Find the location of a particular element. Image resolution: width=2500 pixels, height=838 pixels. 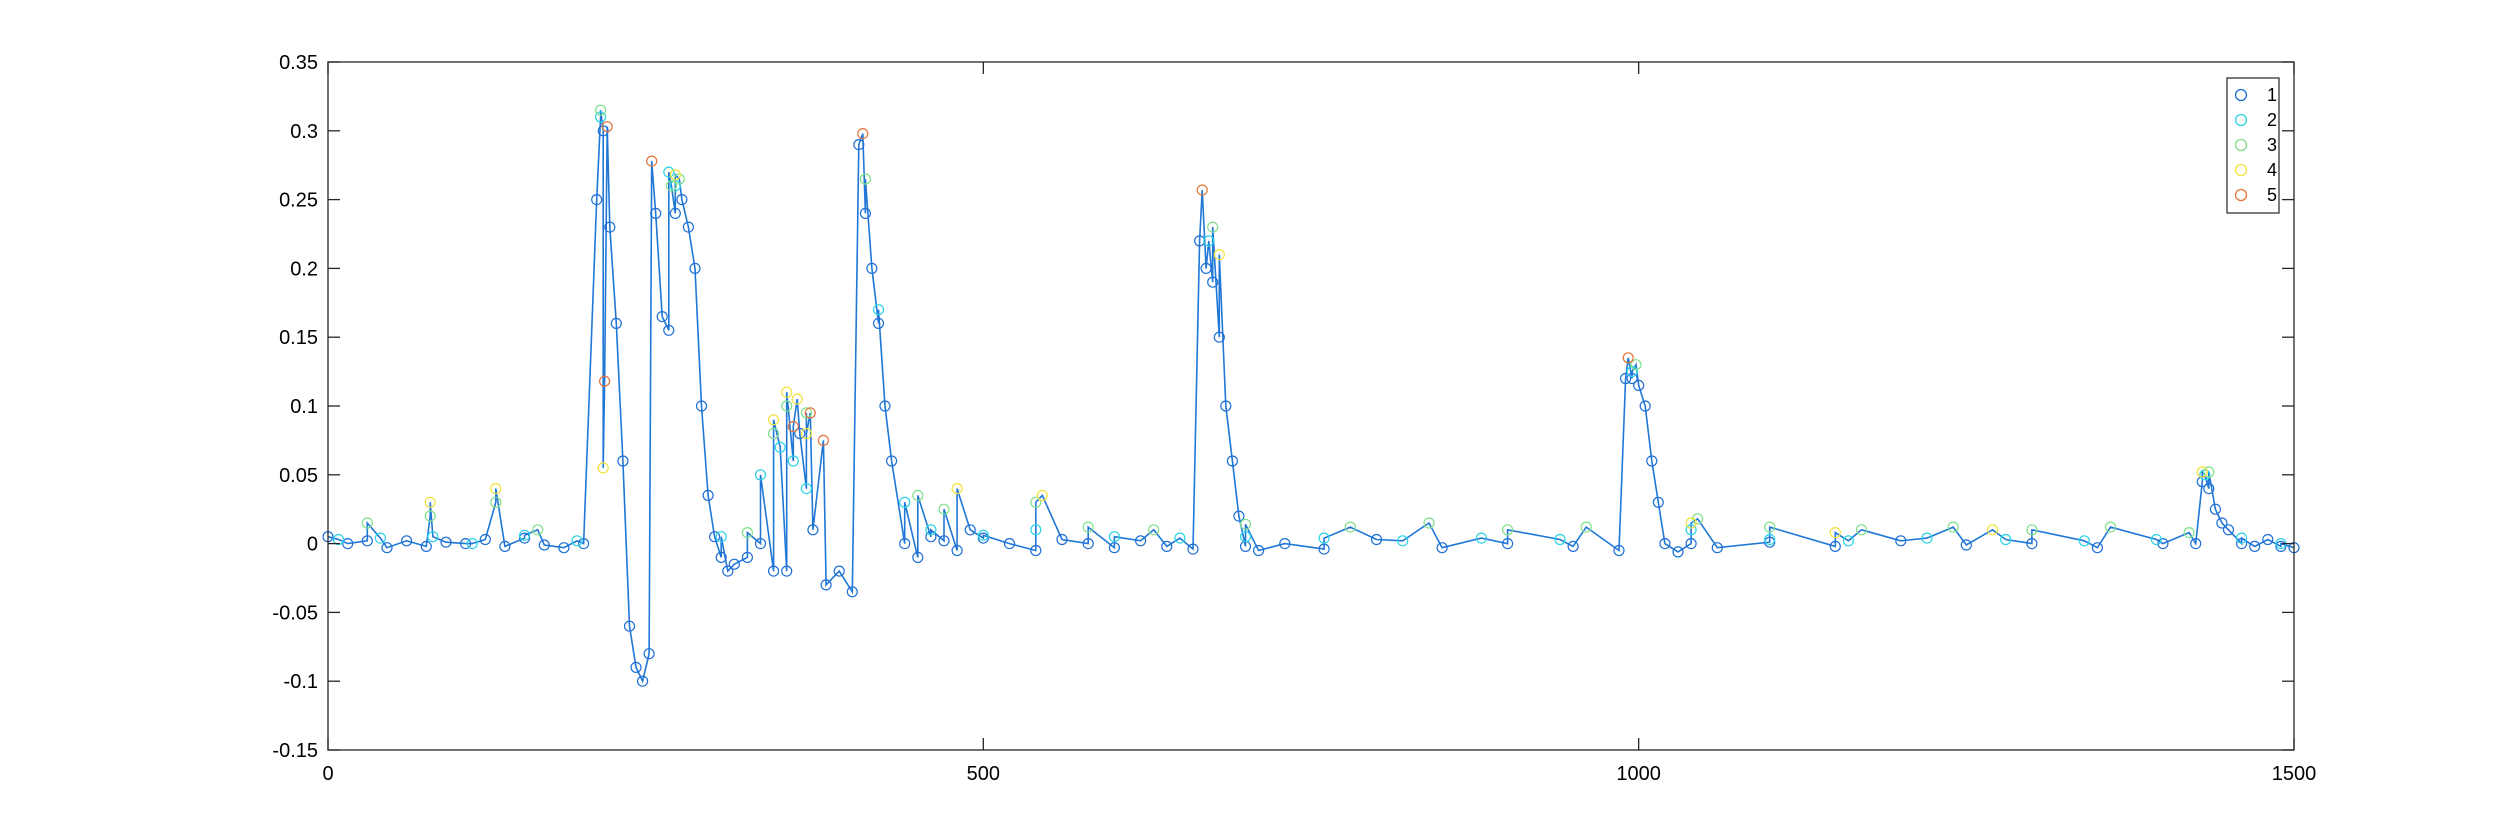

legend: 1 2 3 4 5 is located at coordinates (2253, 145).